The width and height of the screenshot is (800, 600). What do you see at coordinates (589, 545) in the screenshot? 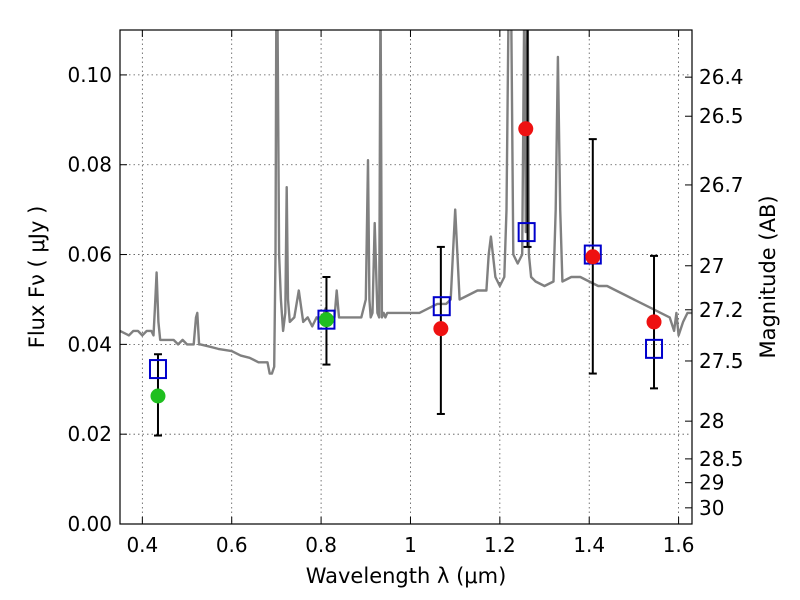
I see `x-tick-label: 1.4` at bounding box center [589, 545].